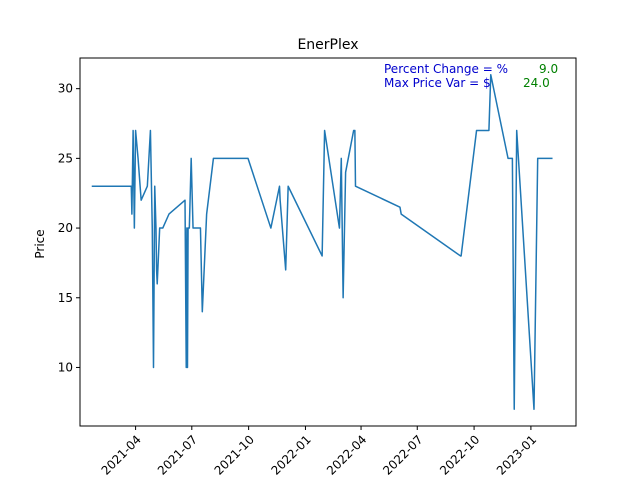  I want to click on annotation-label: Max Price Var = $, so click(437, 83).